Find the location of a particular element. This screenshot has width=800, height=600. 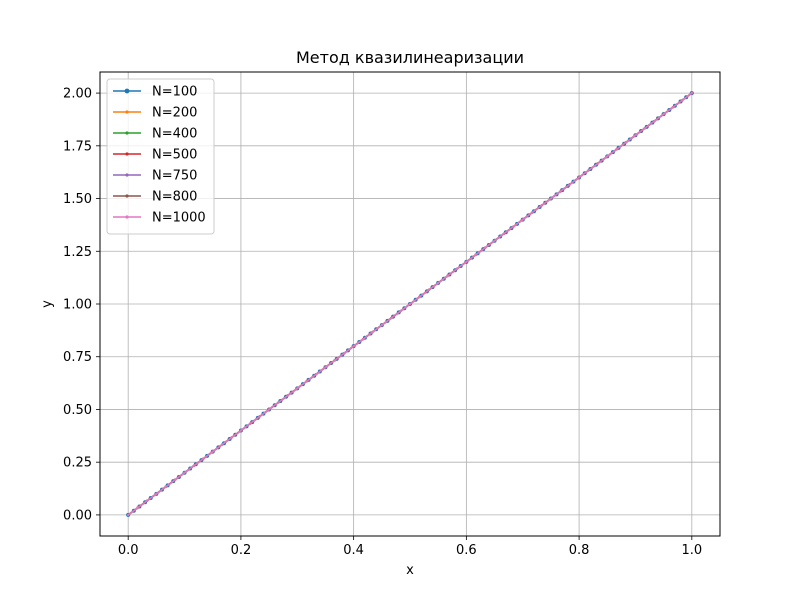

legend-entry: N=100 is located at coordinates (174, 92).